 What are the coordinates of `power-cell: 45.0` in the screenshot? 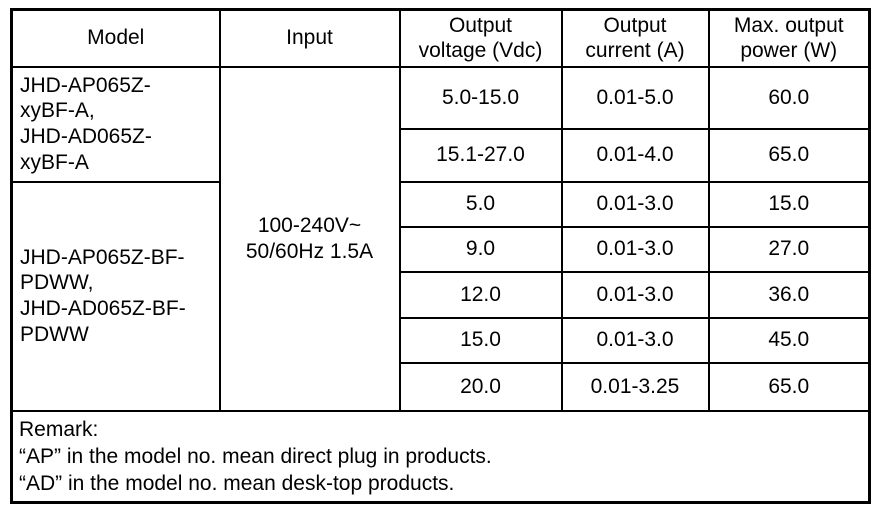 It's located at (789, 340).